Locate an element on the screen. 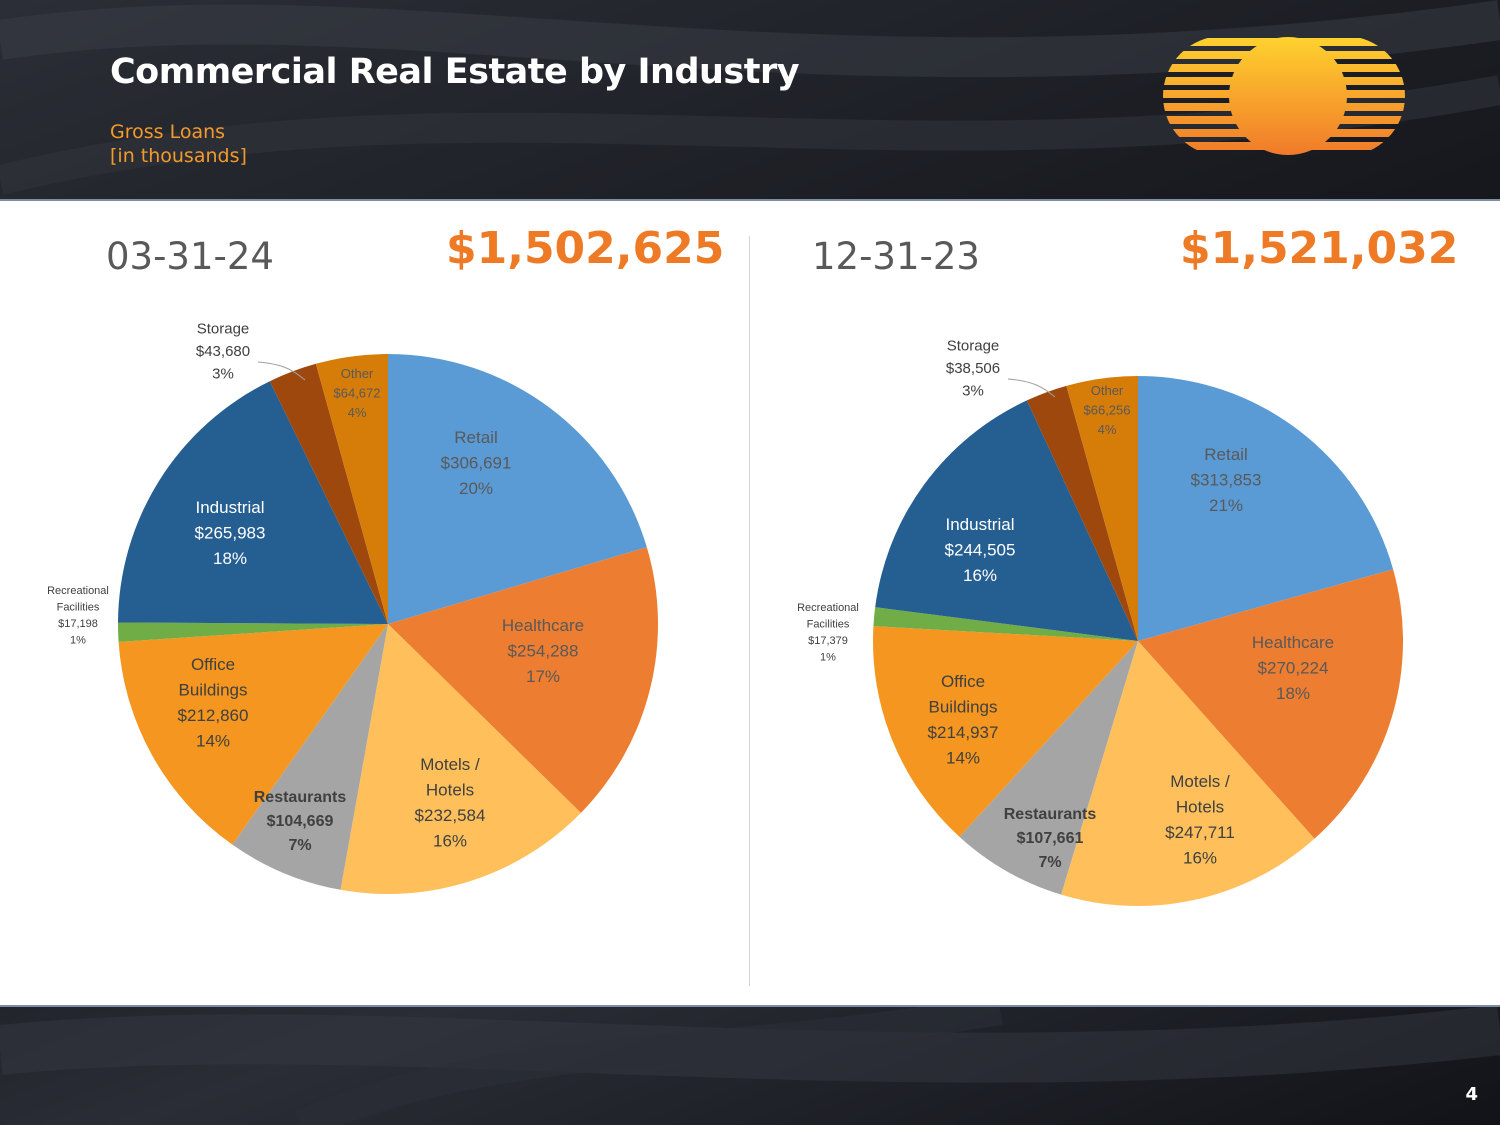 The height and width of the screenshot is (1125, 1500). pie-label-industrial-percent-label: 18% is located at coordinates (230, 558).